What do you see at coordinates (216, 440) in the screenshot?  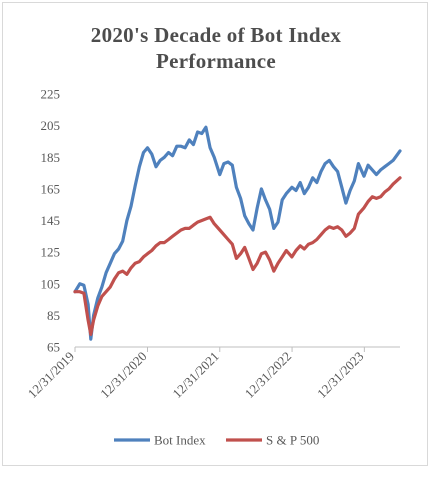 I see `legend: Bot Index S & P 500` at bounding box center [216, 440].